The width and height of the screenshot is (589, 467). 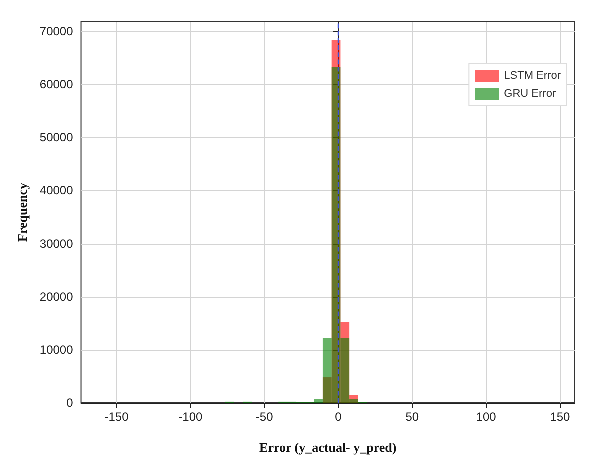 I want to click on y-tick-label: 70000, so click(x=57, y=31).